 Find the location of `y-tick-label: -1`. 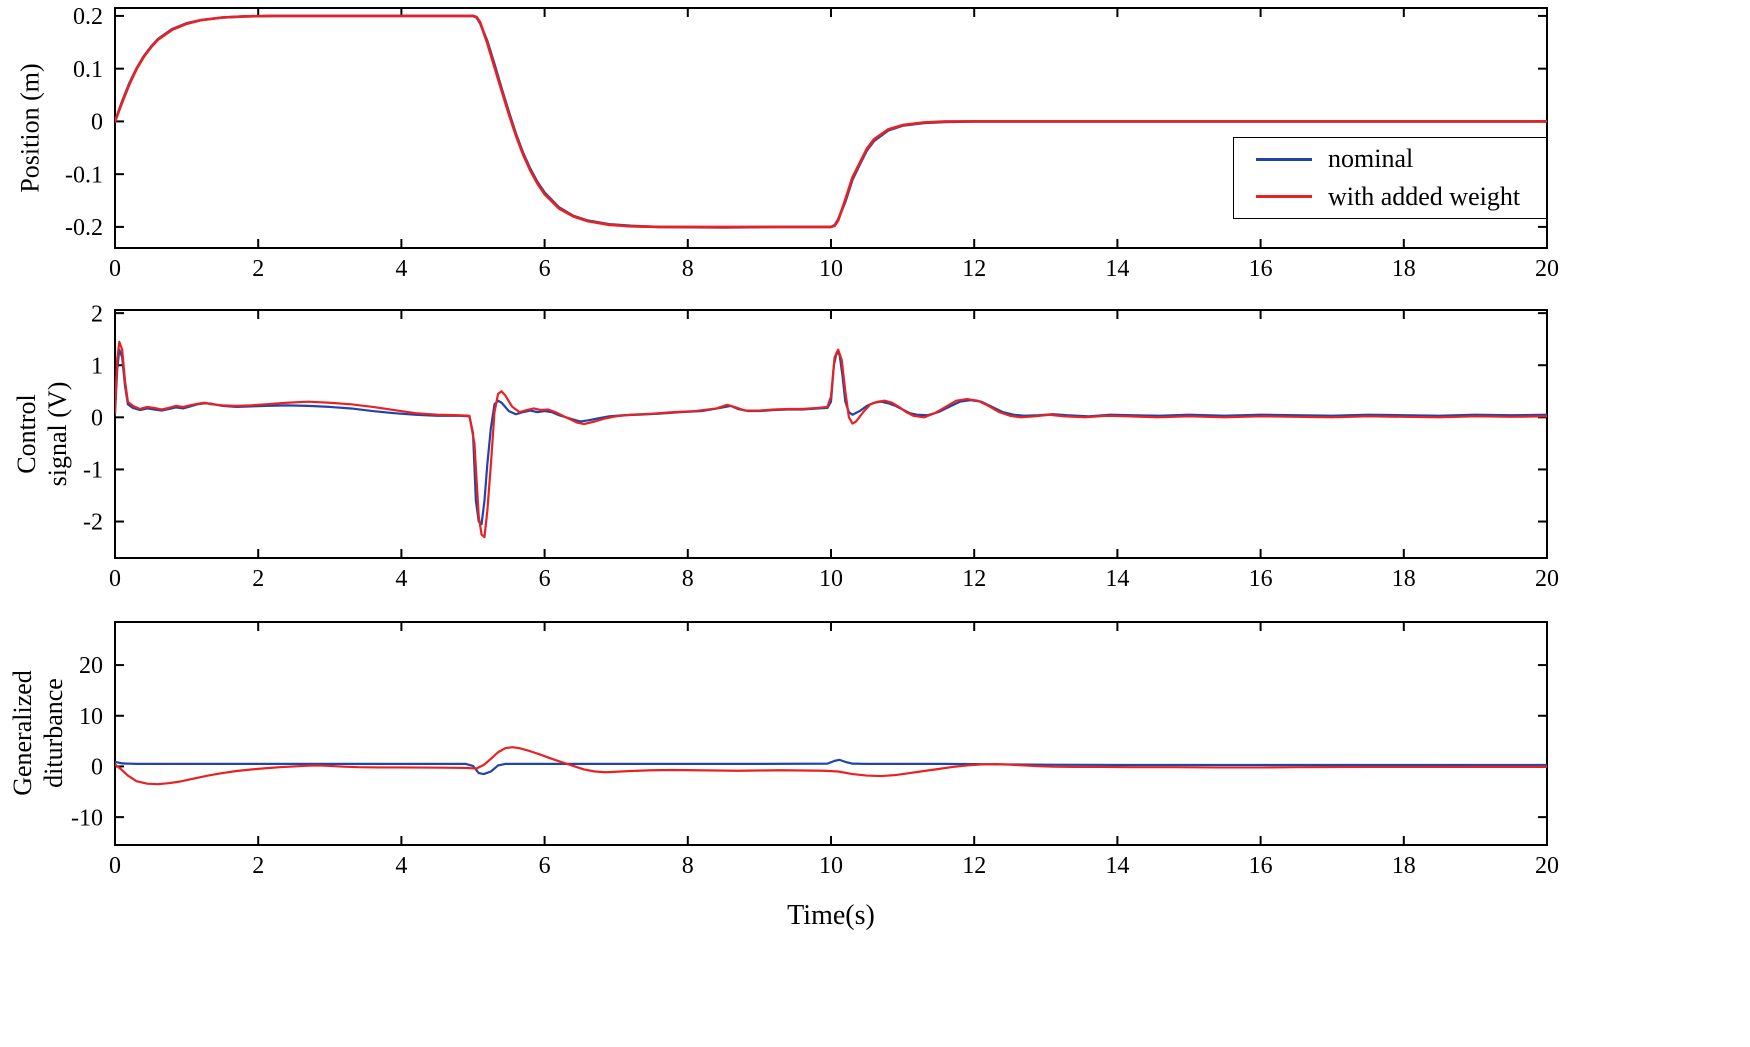

y-tick-label: -1 is located at coordinates (93, 471).